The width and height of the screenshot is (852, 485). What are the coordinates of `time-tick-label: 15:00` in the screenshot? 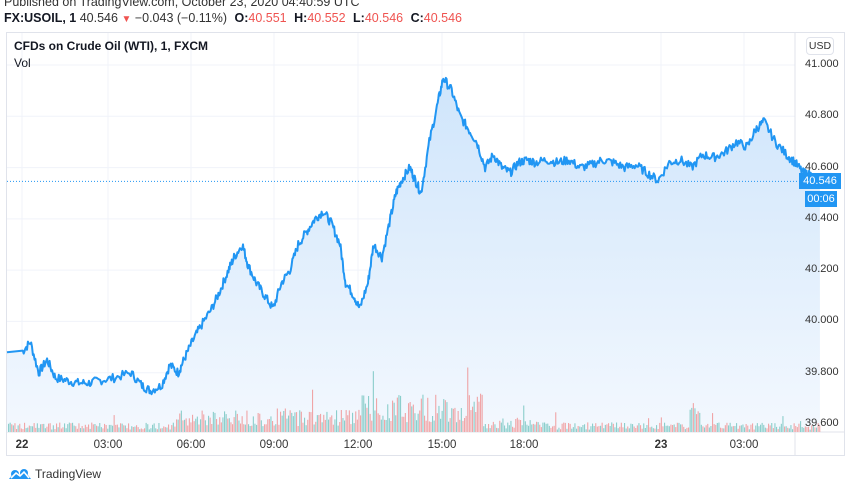 It's located at (442, 445).